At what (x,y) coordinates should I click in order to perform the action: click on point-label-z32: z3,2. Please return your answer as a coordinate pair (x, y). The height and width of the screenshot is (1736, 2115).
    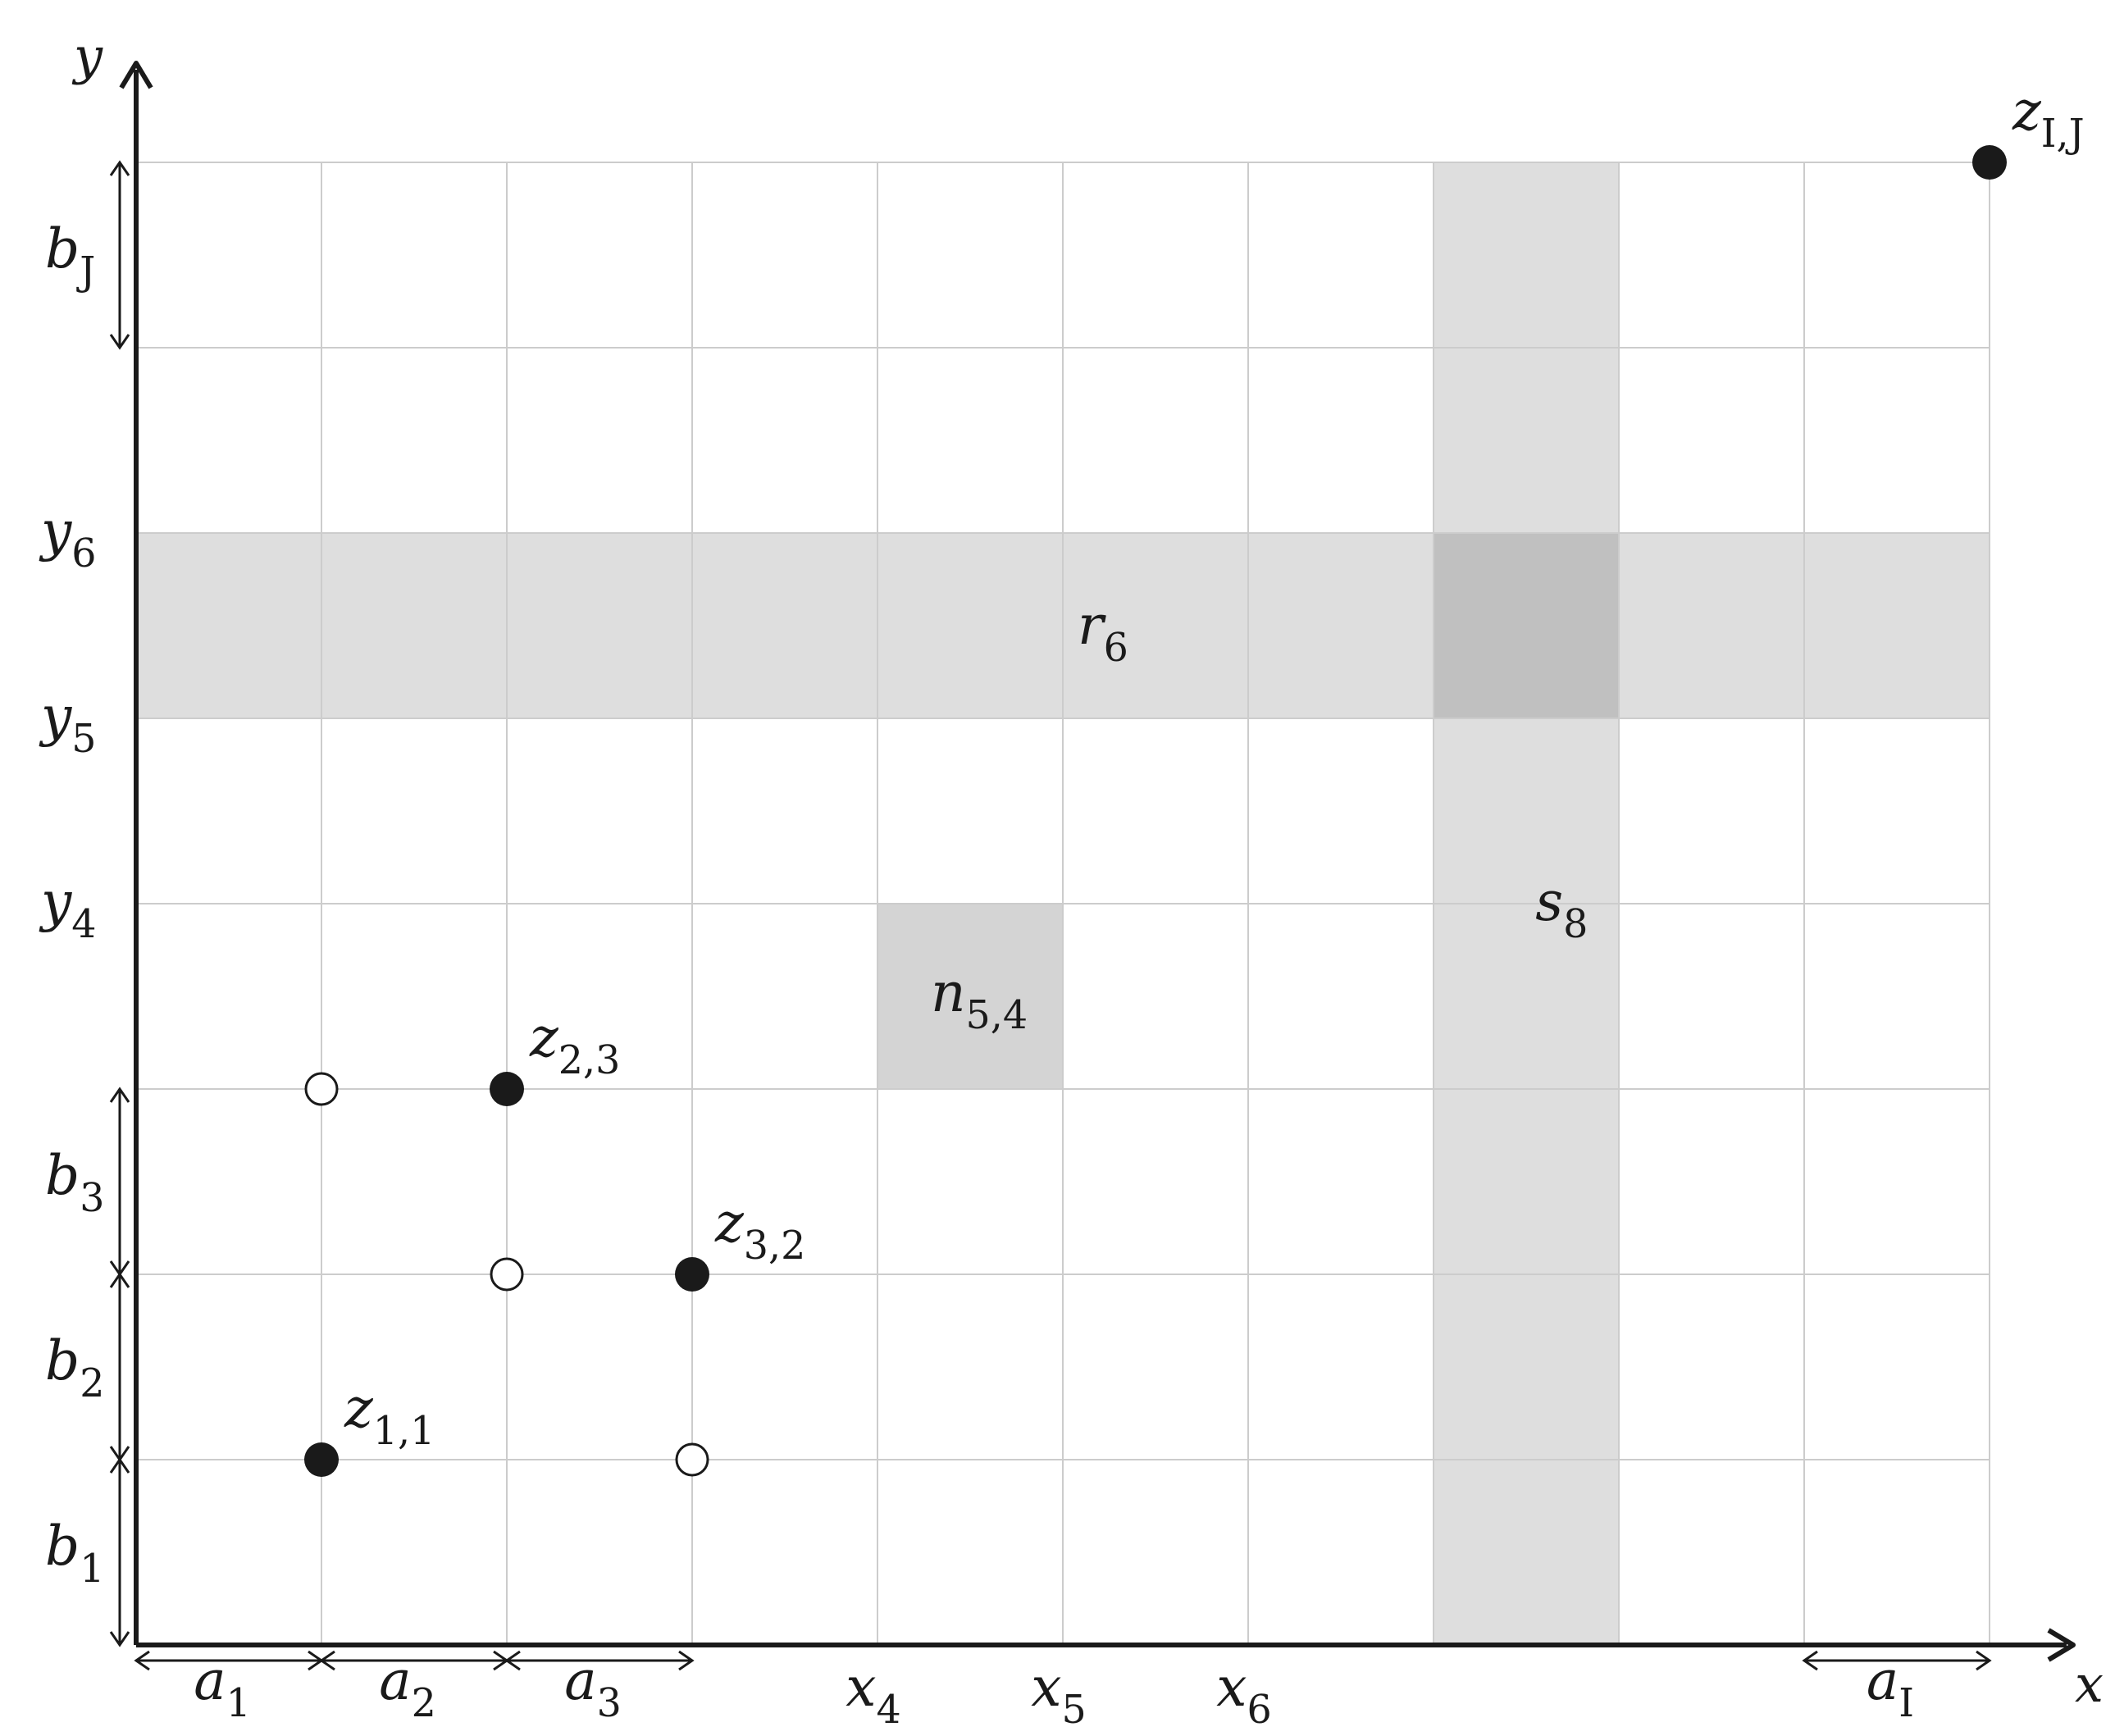
    Looking at the image, I should click on (760, 1230).